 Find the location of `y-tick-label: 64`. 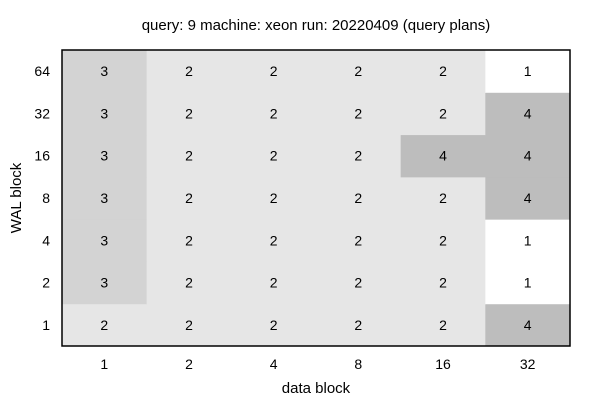

y-tick-label: 64 is located at coordinates (42, 71).